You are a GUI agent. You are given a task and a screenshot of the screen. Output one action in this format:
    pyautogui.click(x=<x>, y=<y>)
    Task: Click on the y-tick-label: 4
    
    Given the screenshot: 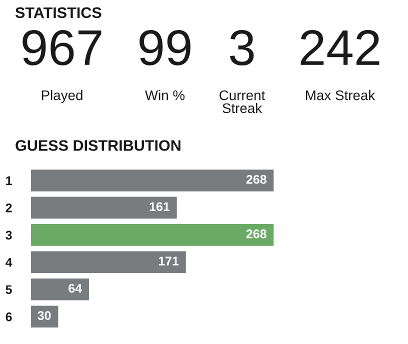 What is the action you would take?
    pyautogui.click(x=9, y=262)
    